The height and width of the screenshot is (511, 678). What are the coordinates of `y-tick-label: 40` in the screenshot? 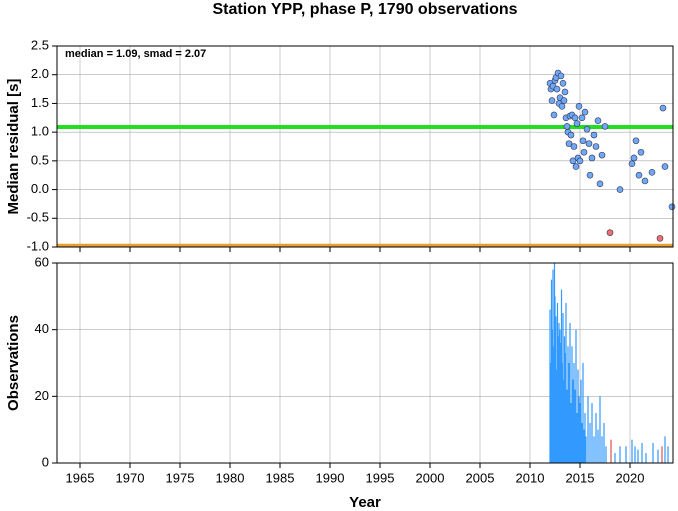 It's located at (42, 328).